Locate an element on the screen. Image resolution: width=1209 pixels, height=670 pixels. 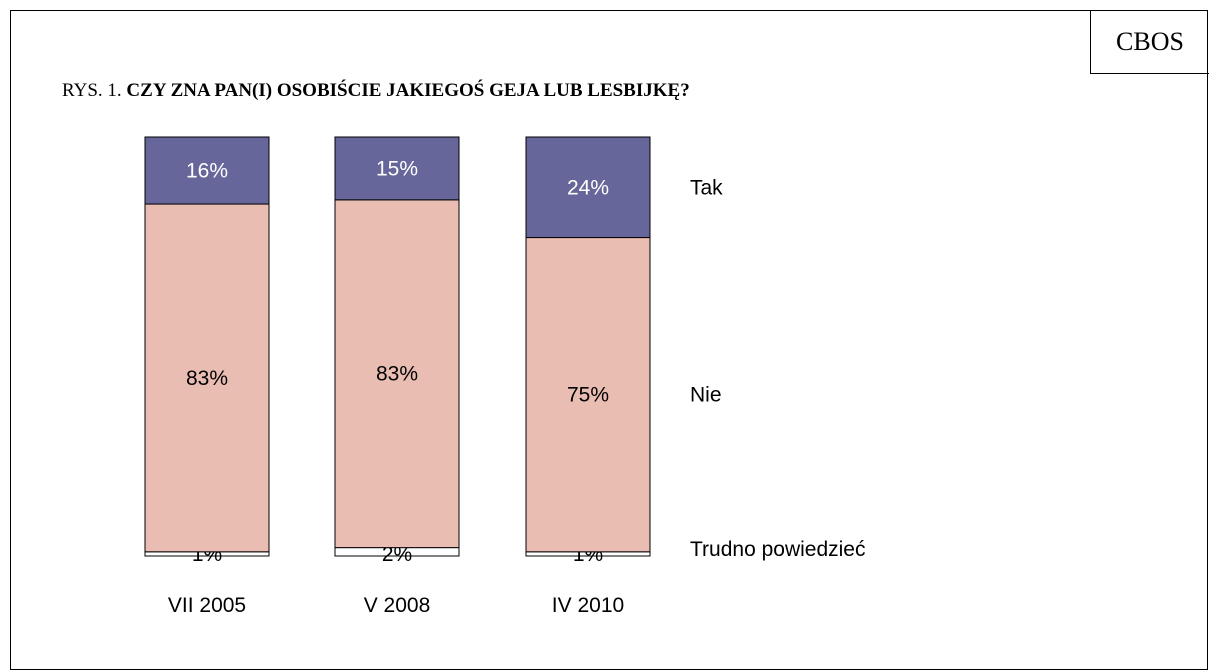
x-axis-label: IV 2010 is located at coordinates (588, 605).